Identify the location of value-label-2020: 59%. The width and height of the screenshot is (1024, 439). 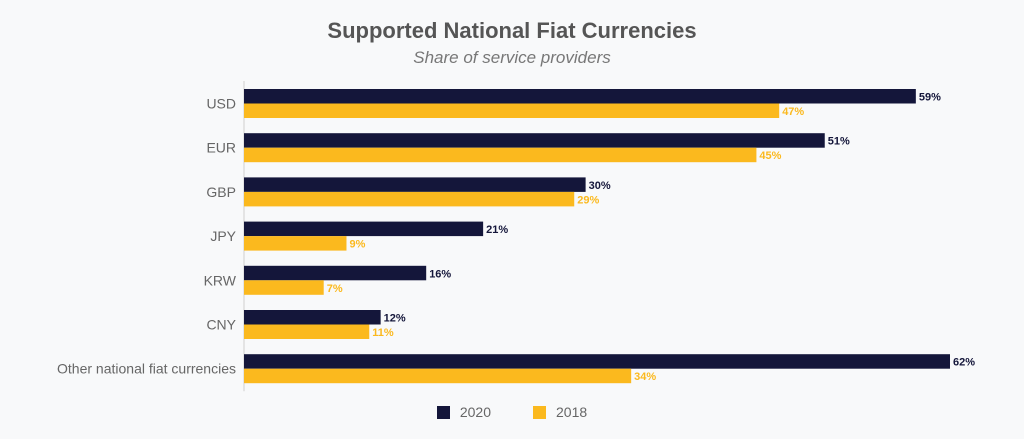
(930, 98).